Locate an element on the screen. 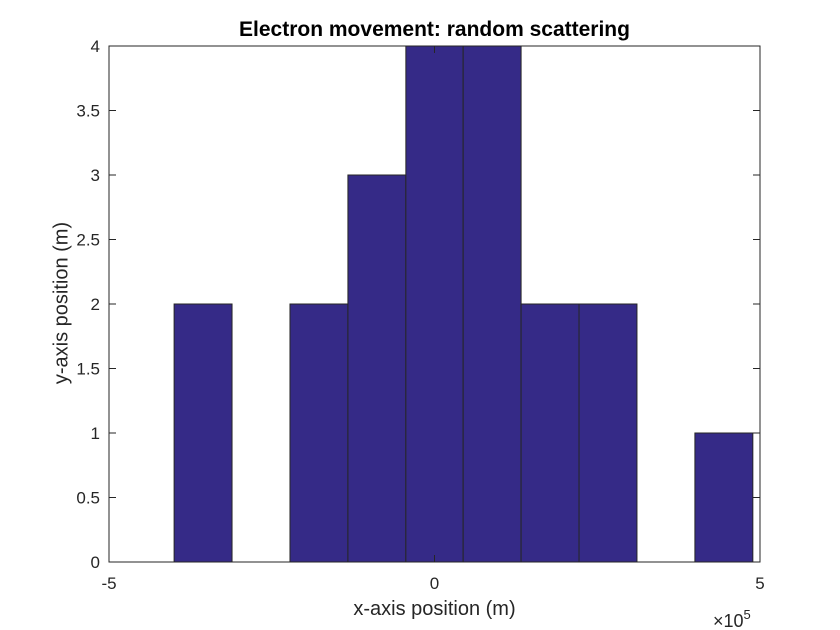  x-tick-label: 0 is located at coordinates (434, 583).